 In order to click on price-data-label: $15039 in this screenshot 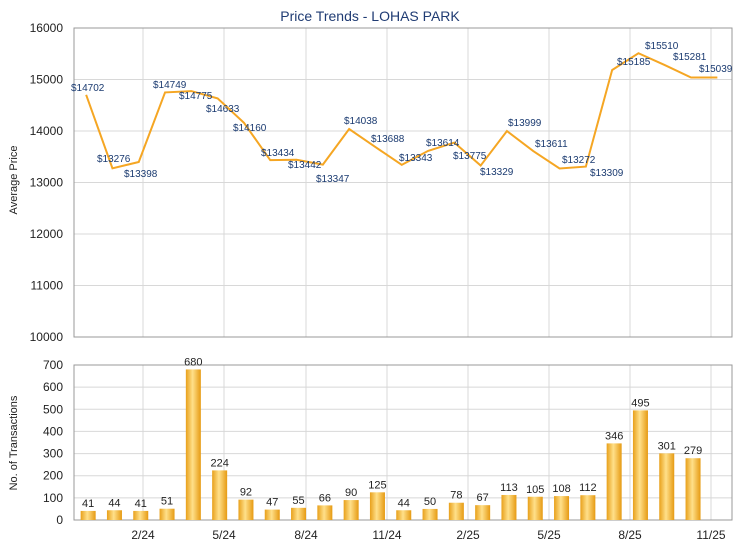, I will do `click(716, 69)`.